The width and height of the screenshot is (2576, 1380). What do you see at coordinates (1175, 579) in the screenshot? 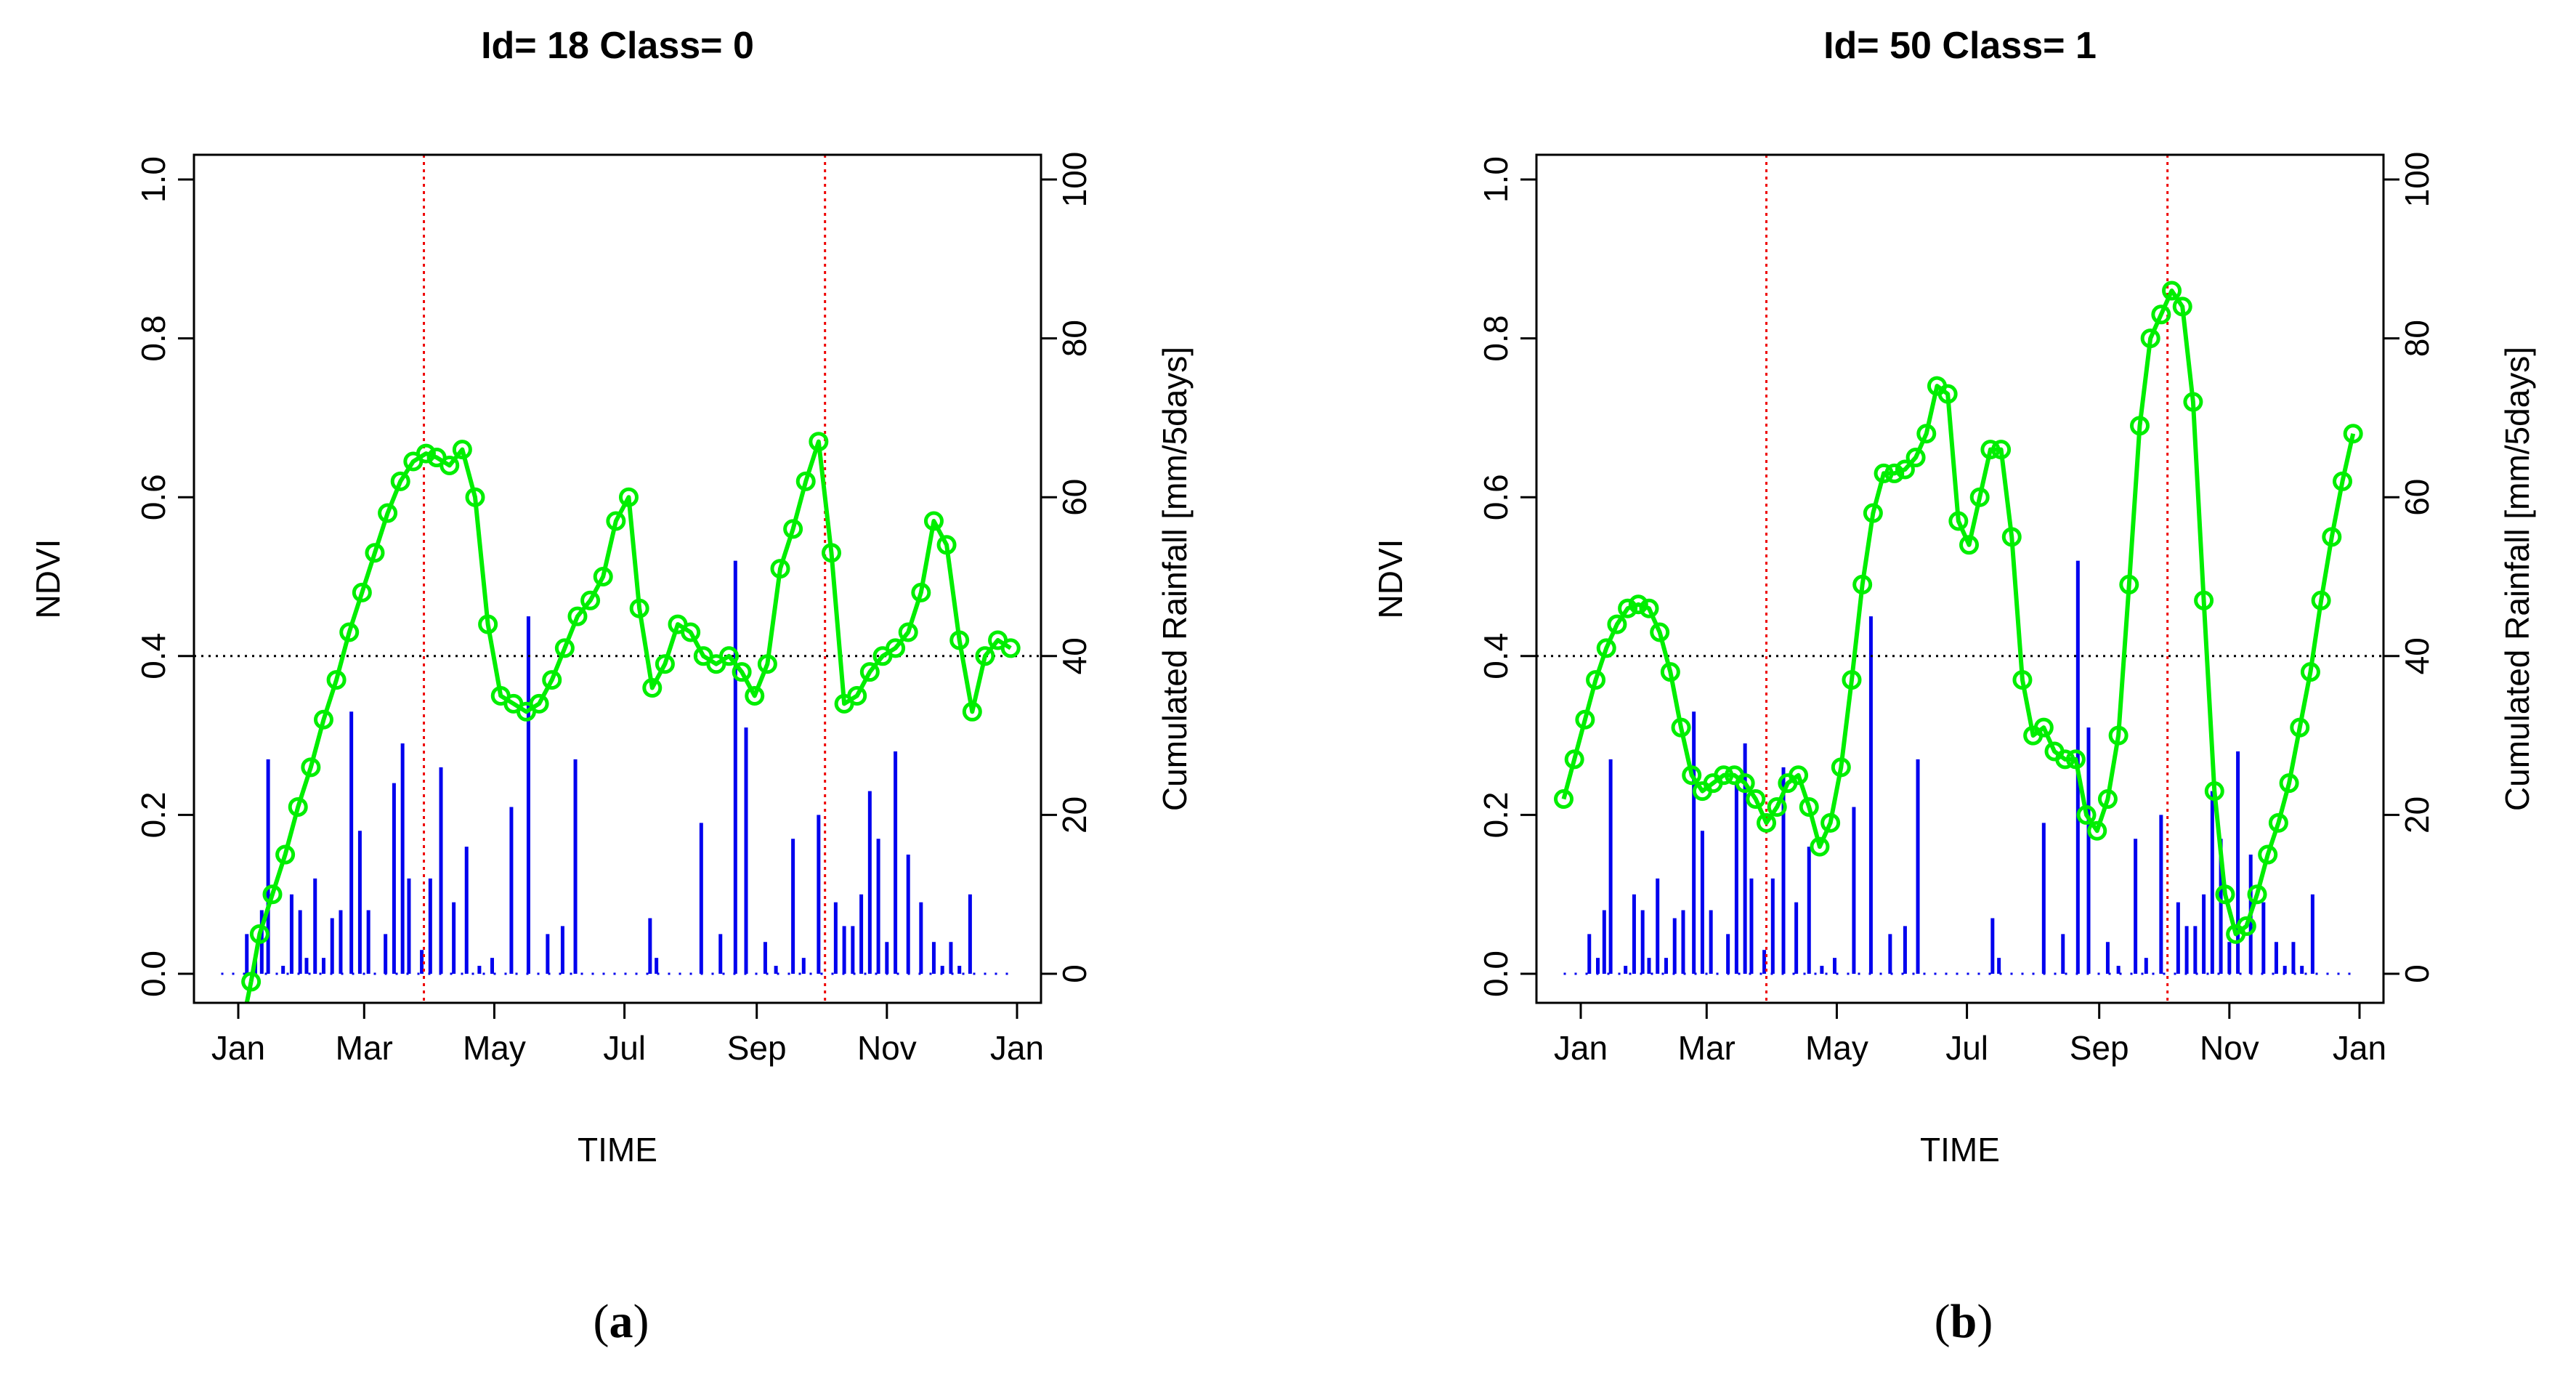
I see `y-right-axis-title: Cumulated Rainfall [mm/5days]` at bounding box center [1175, 579].